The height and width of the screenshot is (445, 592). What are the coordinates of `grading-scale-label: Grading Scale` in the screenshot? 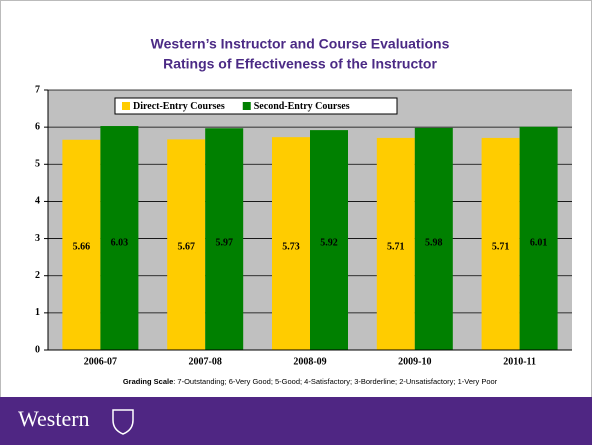 It's located at (148, 381).